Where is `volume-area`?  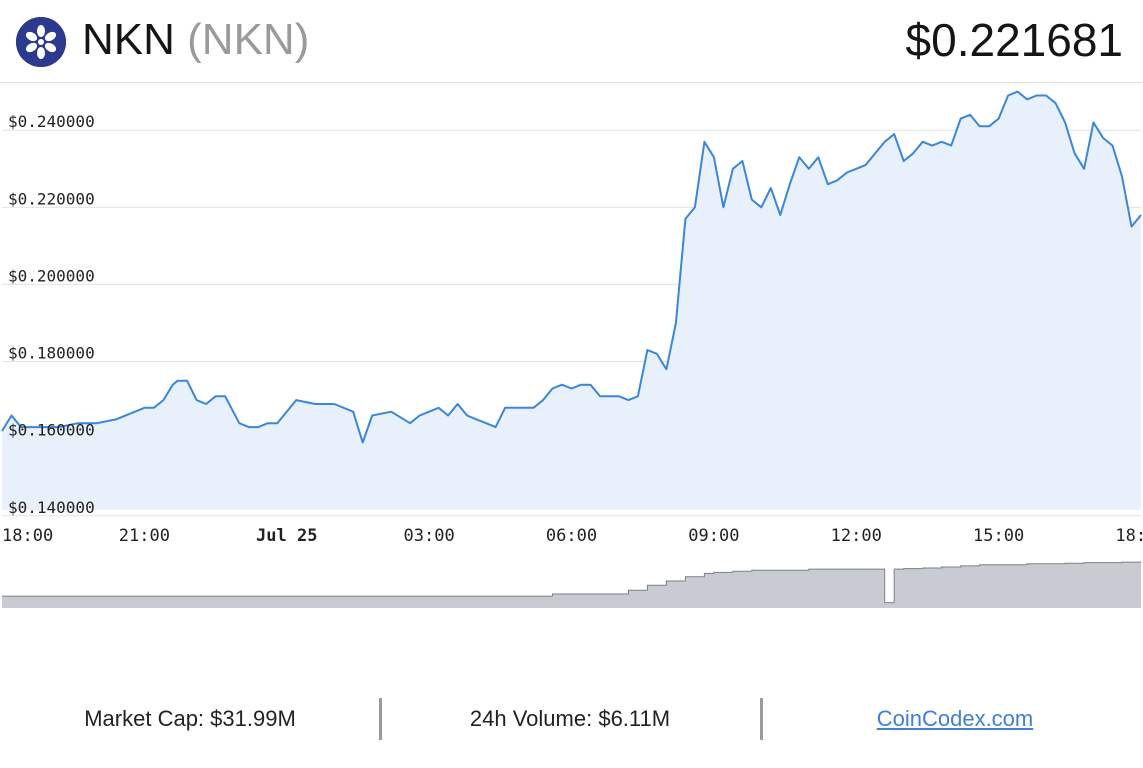 volume-area is located at coordinates (571, 585).